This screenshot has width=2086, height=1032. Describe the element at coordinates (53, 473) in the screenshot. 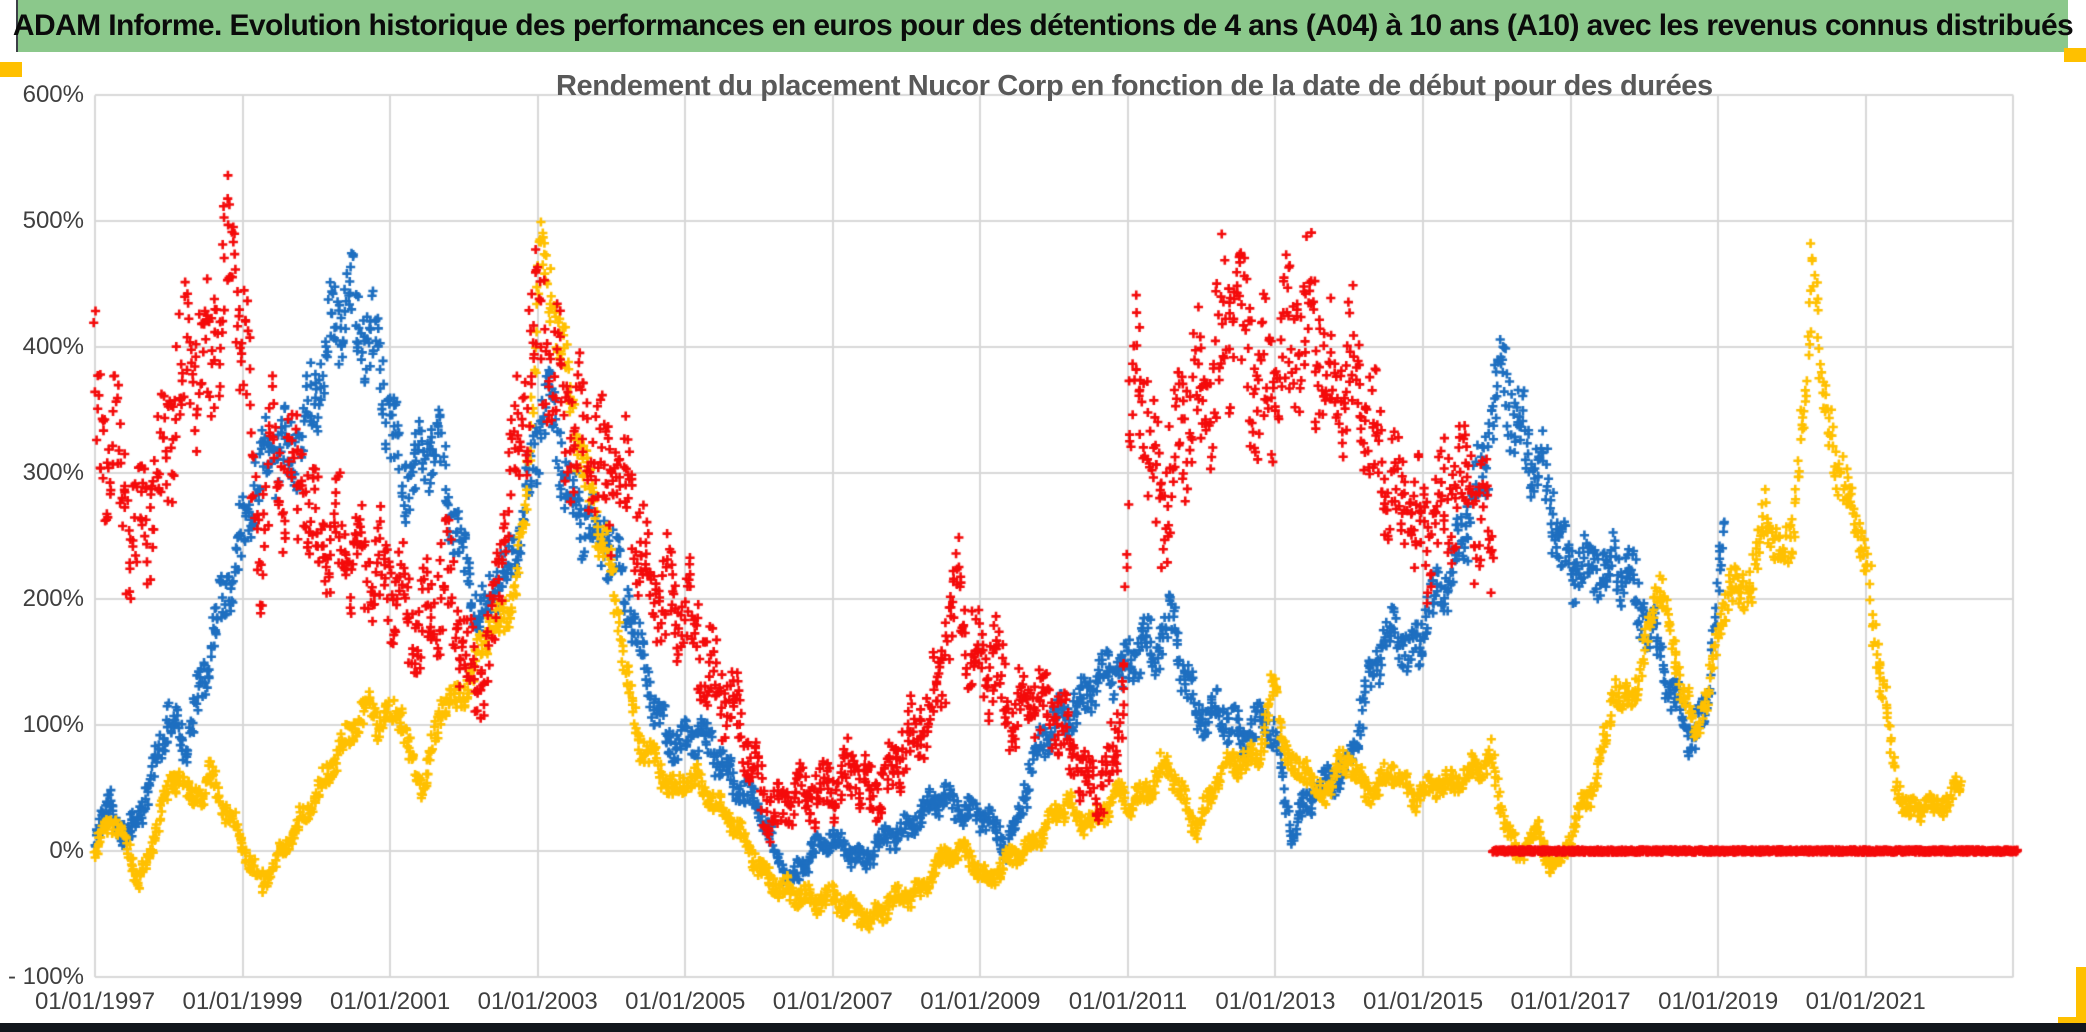

I see `y-tick-label: 300%` at that location.